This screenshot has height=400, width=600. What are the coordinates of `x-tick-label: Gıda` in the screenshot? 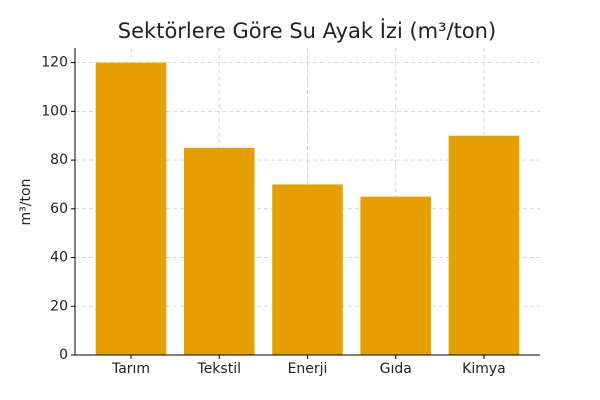 It's located at (396, 369).